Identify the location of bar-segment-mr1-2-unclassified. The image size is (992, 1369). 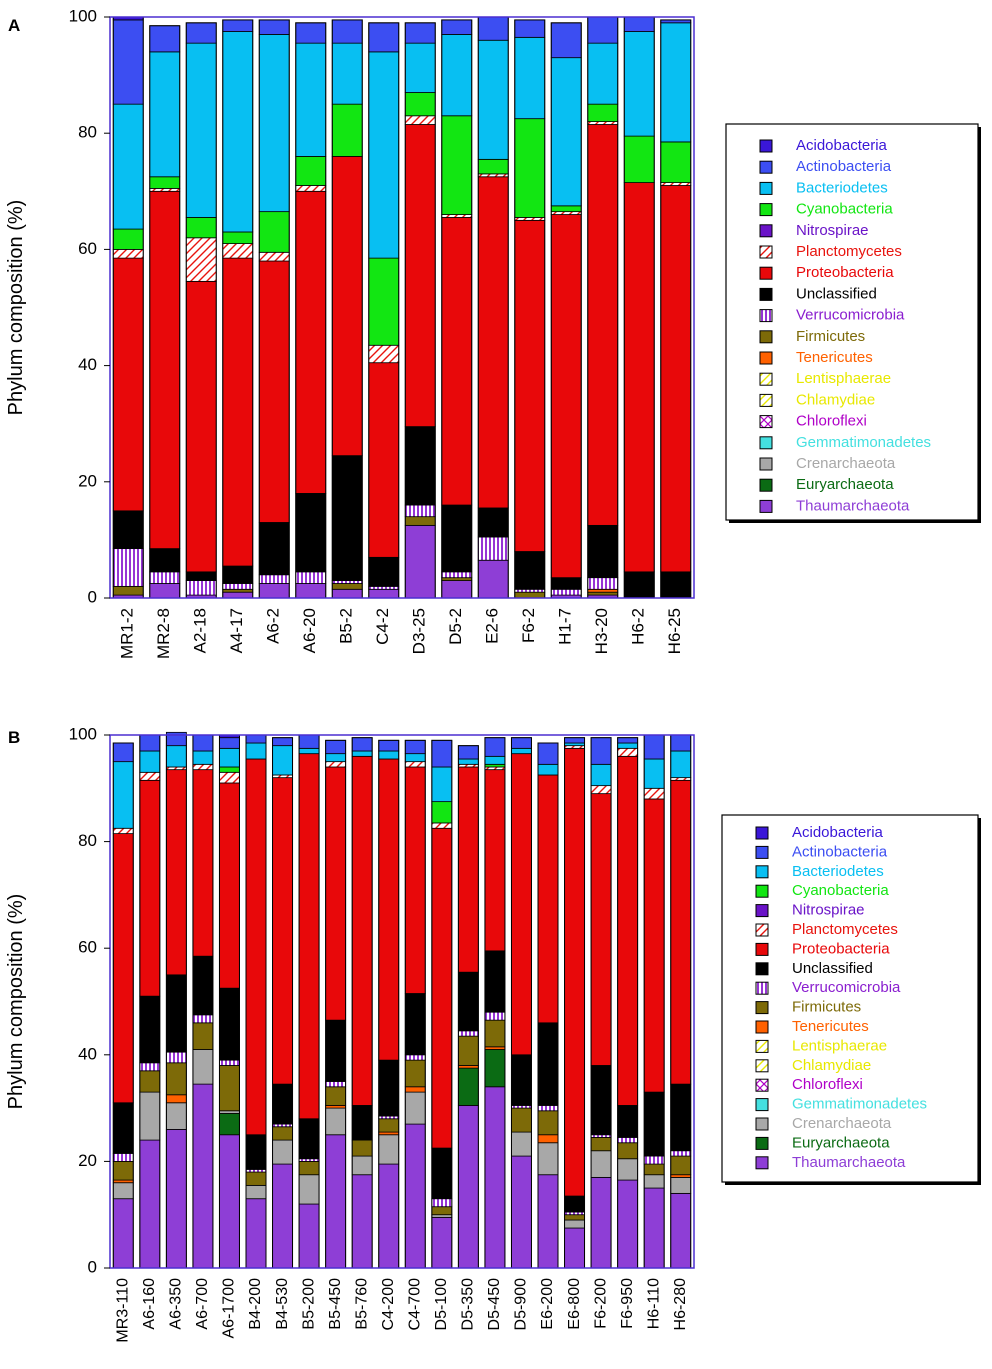
(128, 530).